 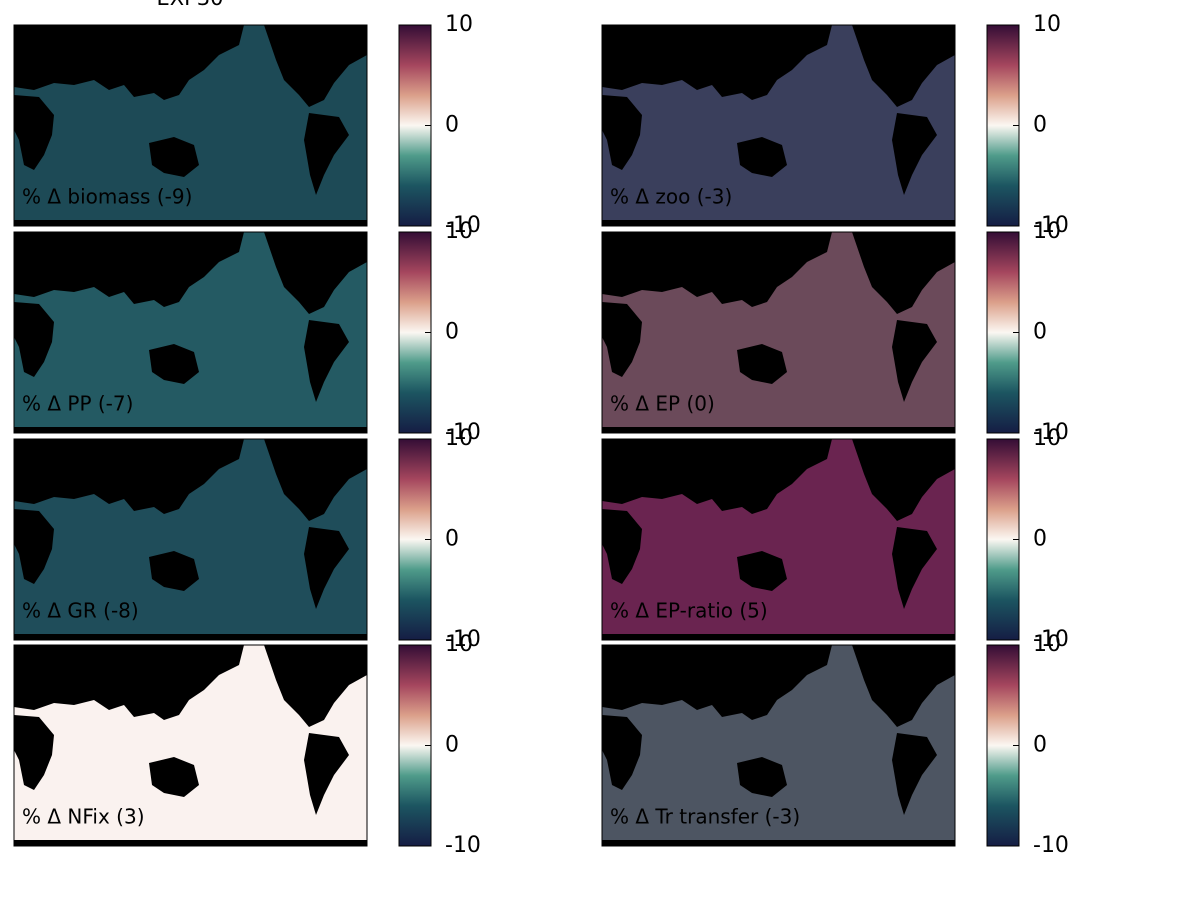 I want to click on panel-label: % Δ EP (0), so click(x=662, y=404).